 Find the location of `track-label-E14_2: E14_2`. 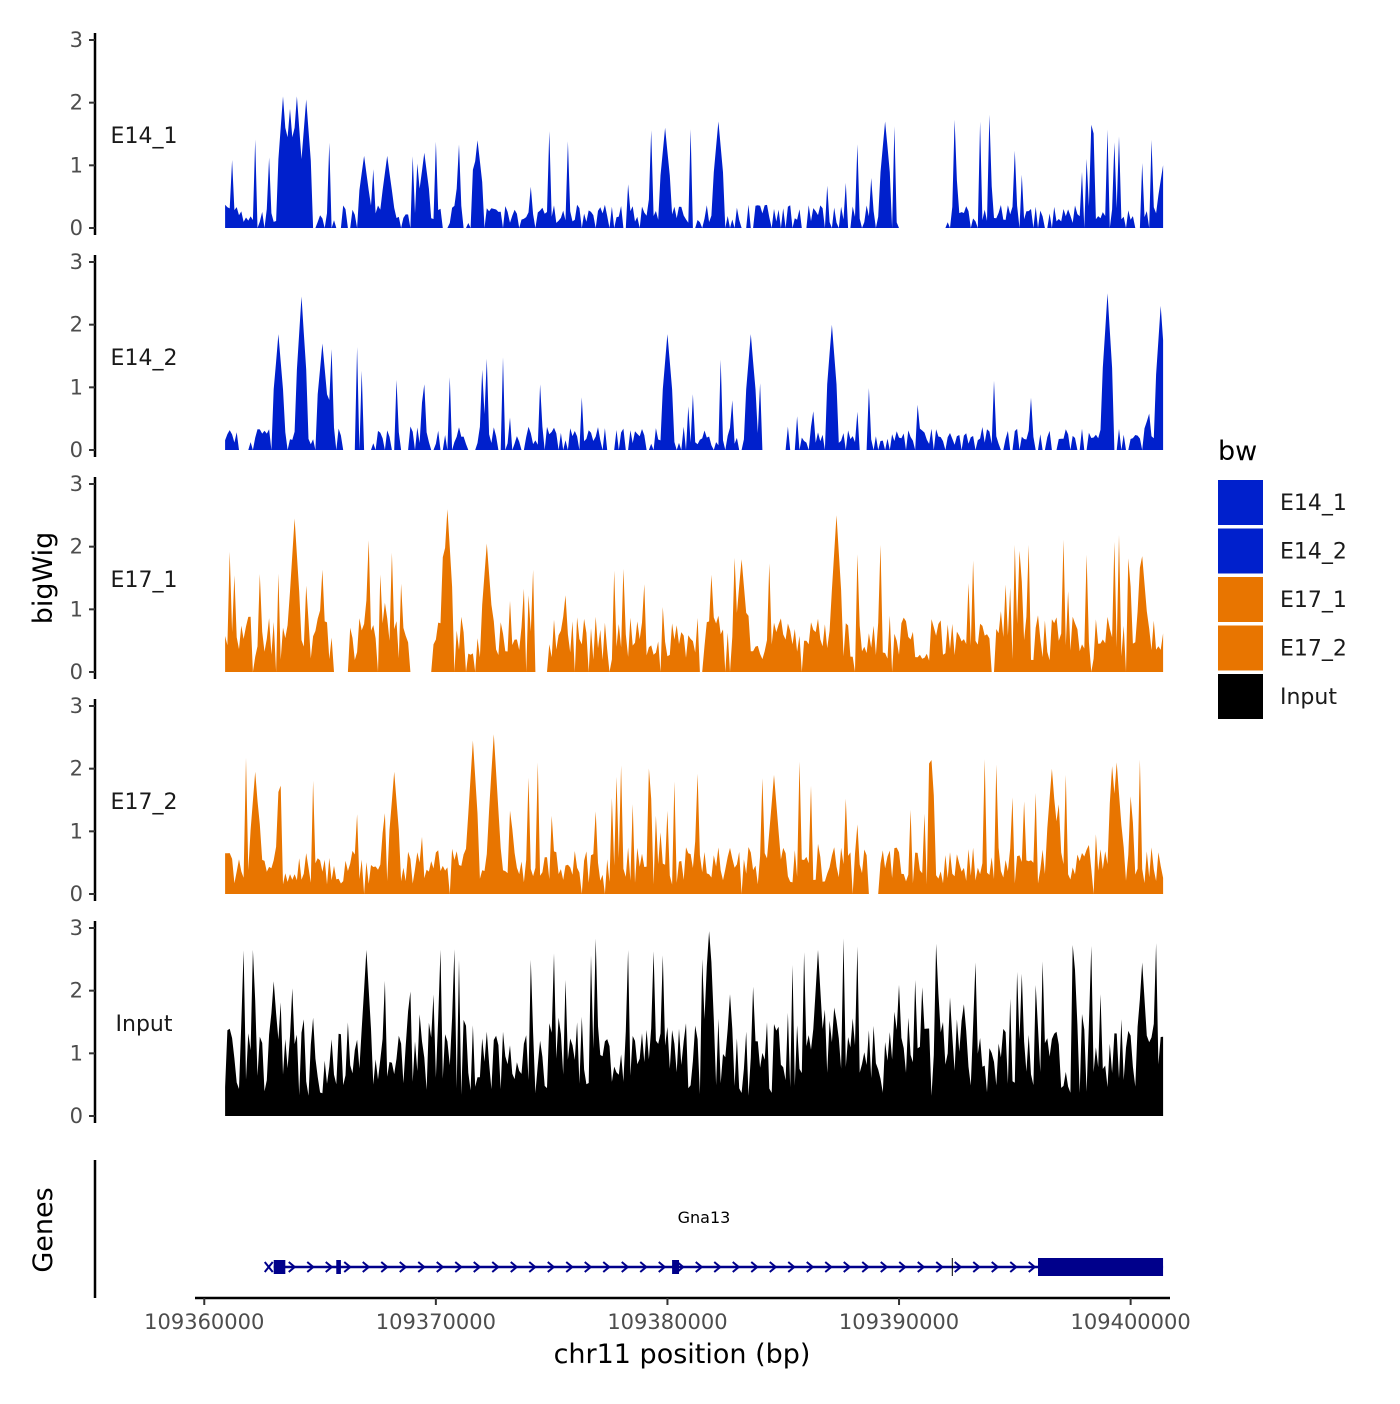

track-label-E14_2: E14_2 is located at coordinates (144, 358).